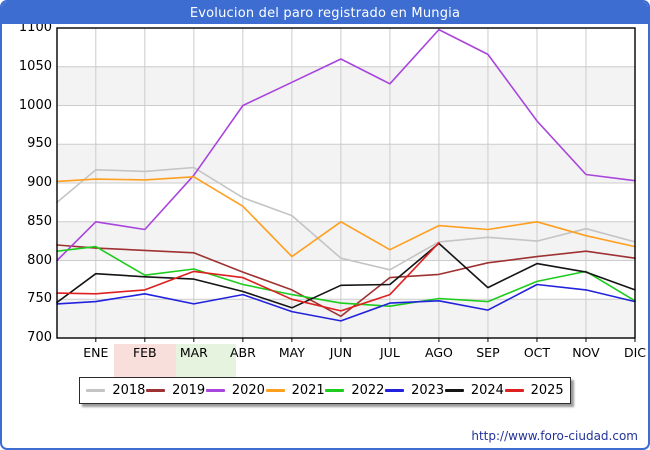  What do you see at coordinates (39, 337) in the screenshot?
I see `y-tick-label: 700` at bounding box center [39, 337].